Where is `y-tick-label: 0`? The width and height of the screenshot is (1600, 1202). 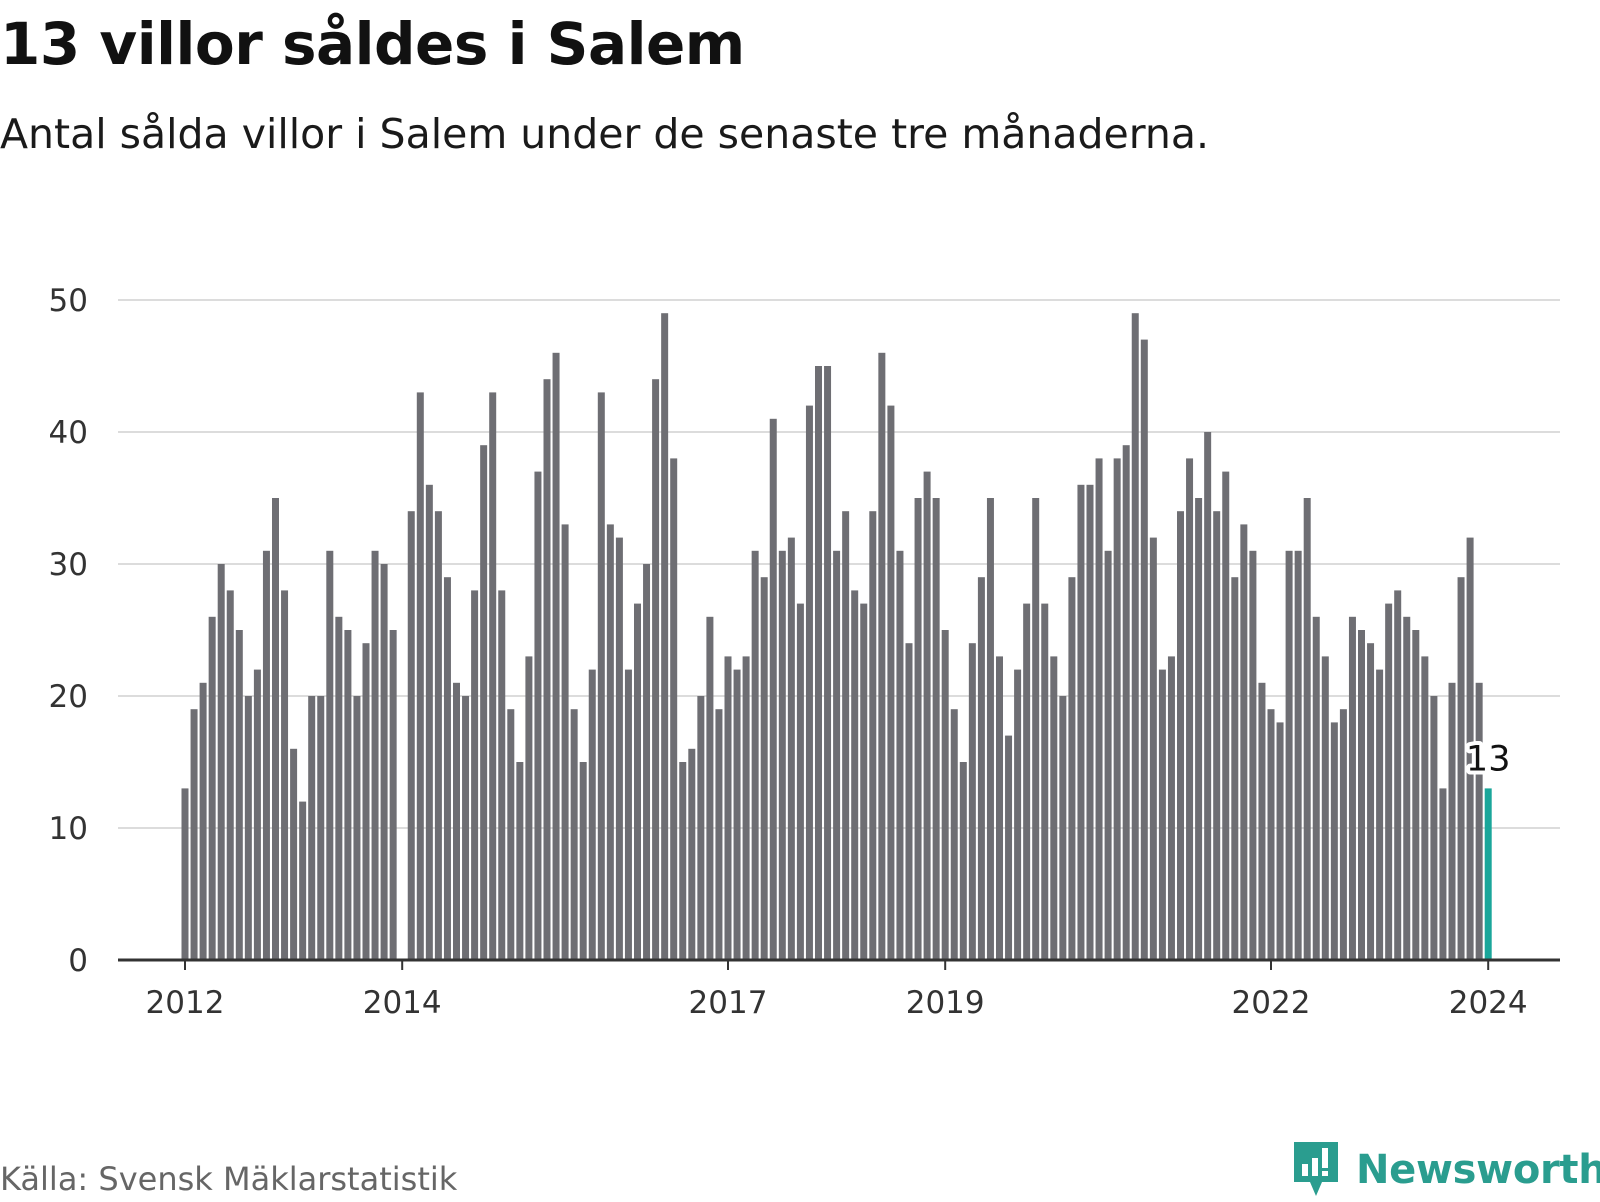
y-tick-label: 0 is located at coordinates (78, 961).